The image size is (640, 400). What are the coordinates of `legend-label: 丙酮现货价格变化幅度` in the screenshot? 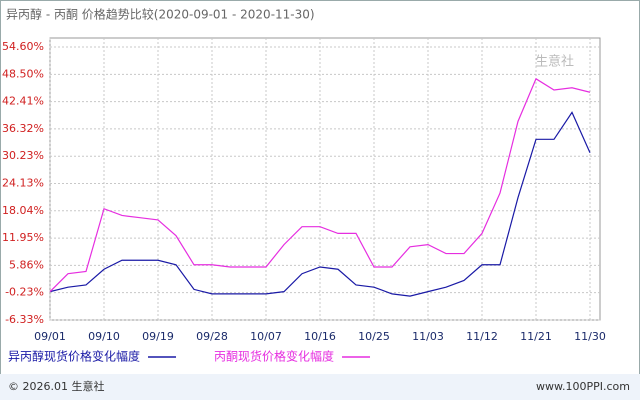 It's located at (274, 356).